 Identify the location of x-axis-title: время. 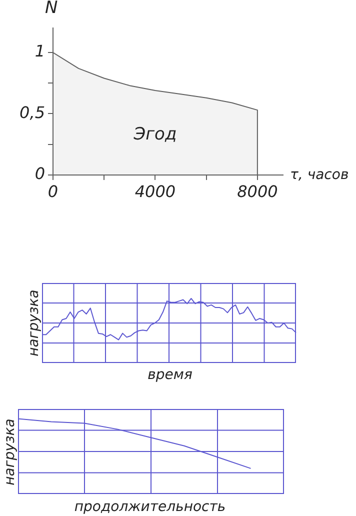
(170, 375).